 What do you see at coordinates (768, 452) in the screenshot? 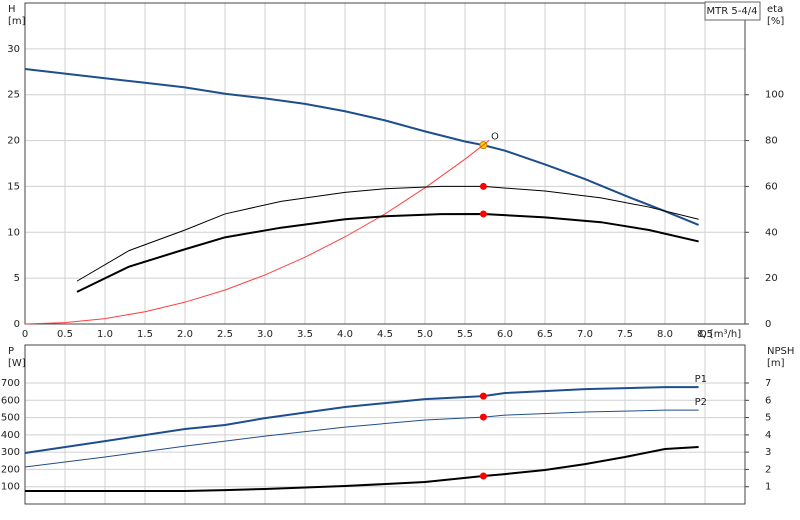
I see `y2-tick-label: 3` at bounding box center [768, 452].